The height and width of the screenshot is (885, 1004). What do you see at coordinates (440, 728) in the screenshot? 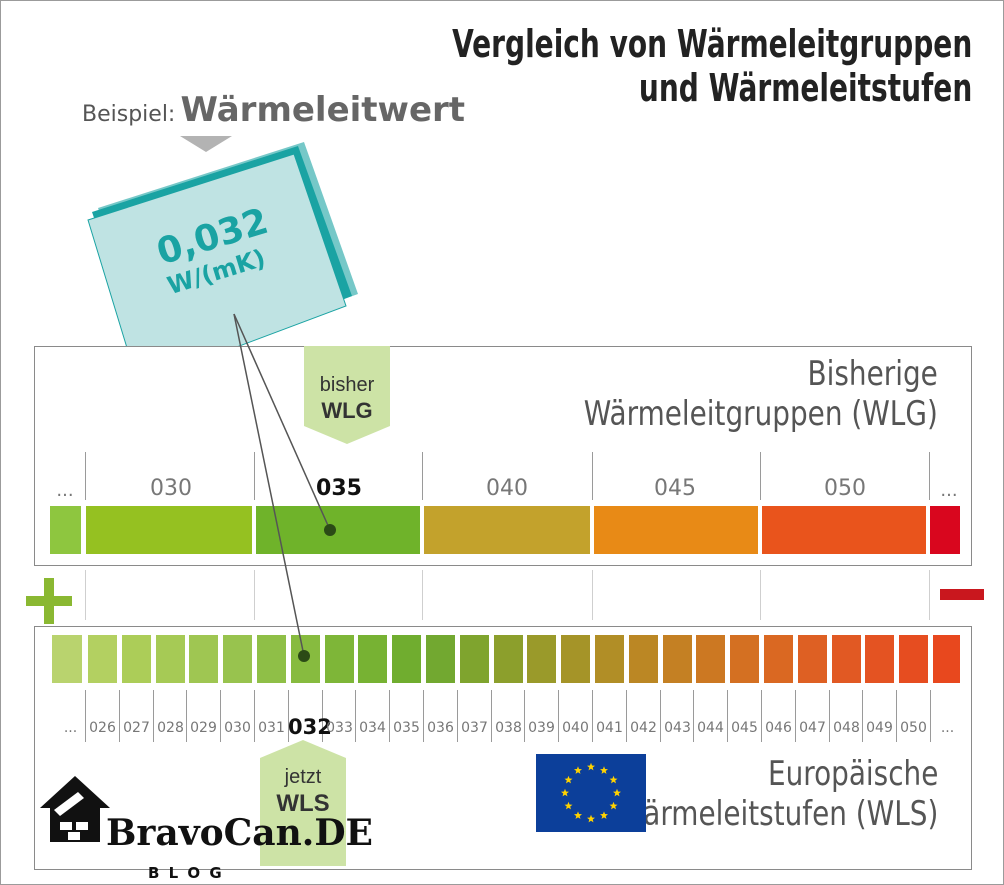
I see `wls-level-label: 036` at bounding box center [440, 728].